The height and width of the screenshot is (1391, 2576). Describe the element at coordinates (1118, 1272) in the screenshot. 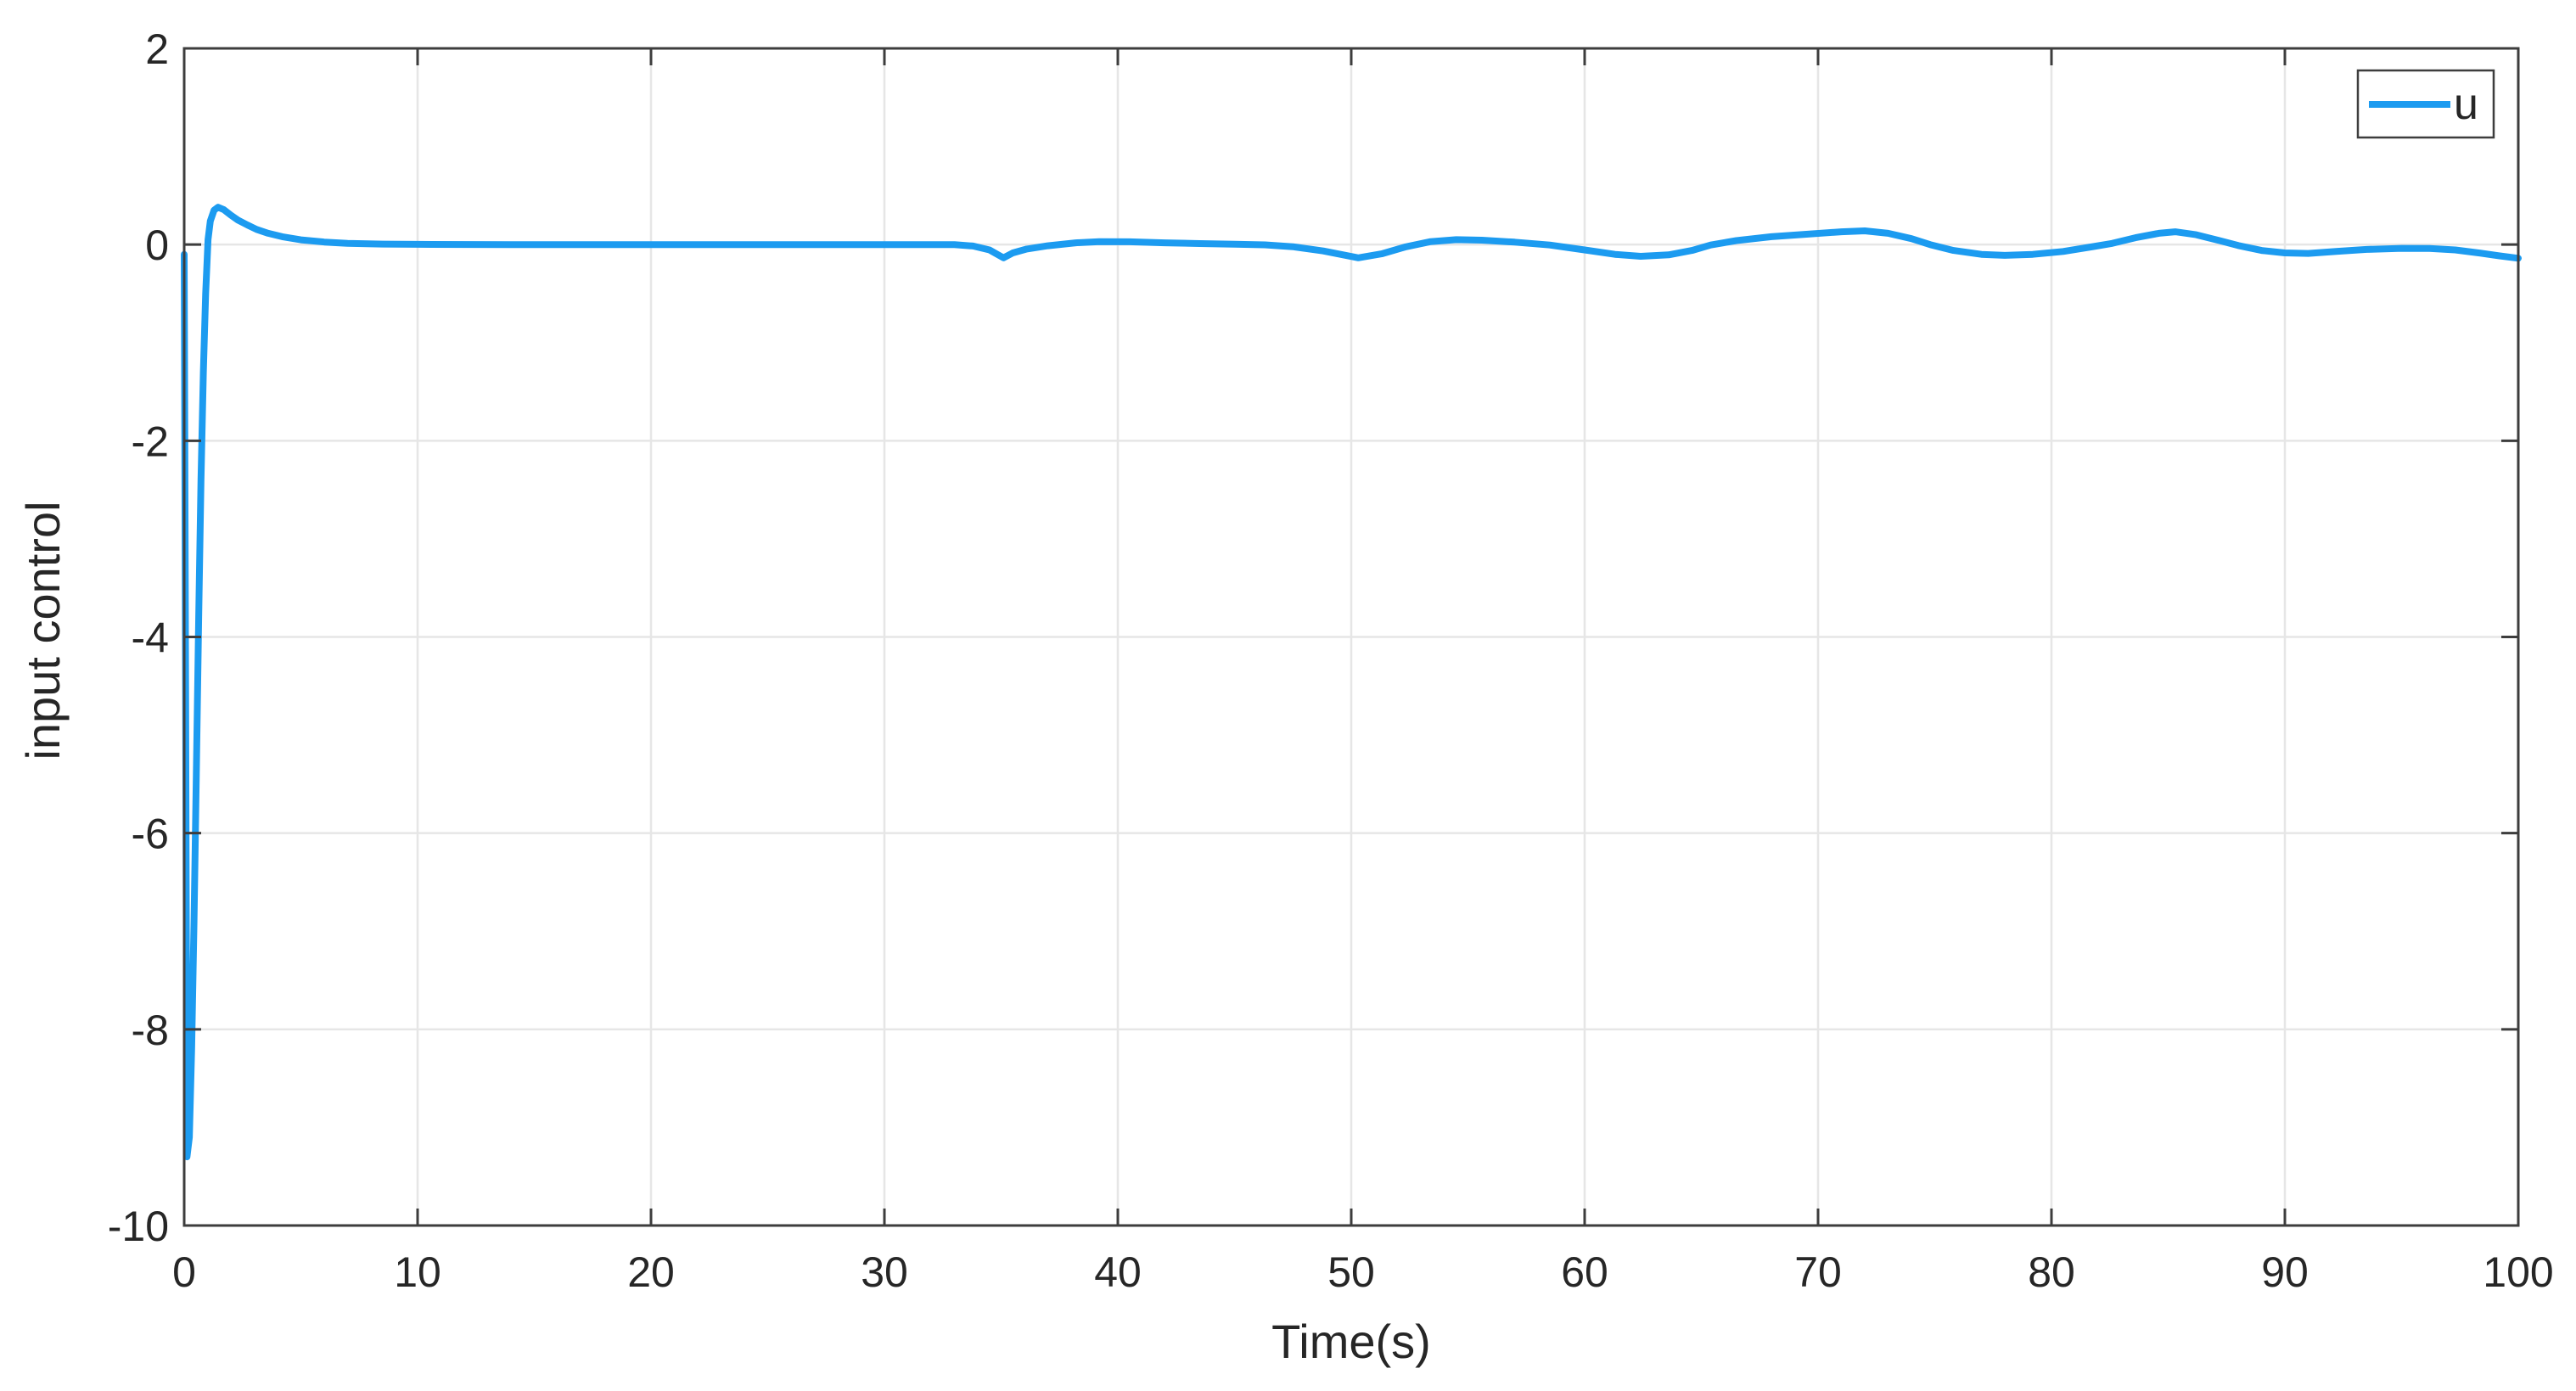

I see `x-tick-label: 40` at that location.